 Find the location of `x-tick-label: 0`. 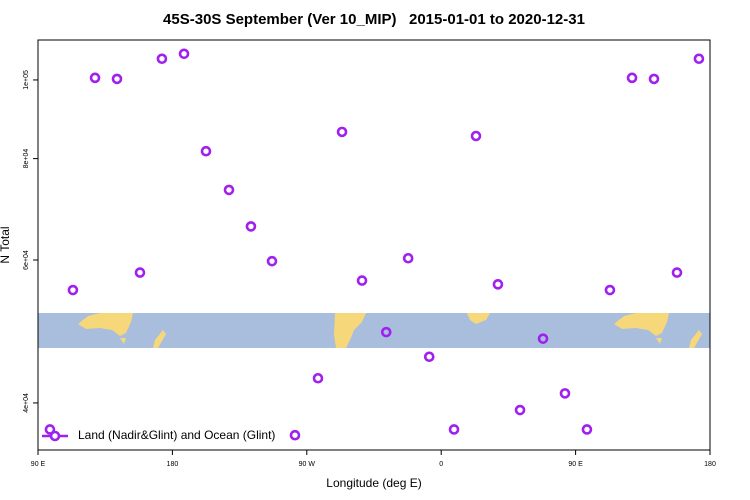

x-tick-label: 0 is located at coordinates (441, 464).